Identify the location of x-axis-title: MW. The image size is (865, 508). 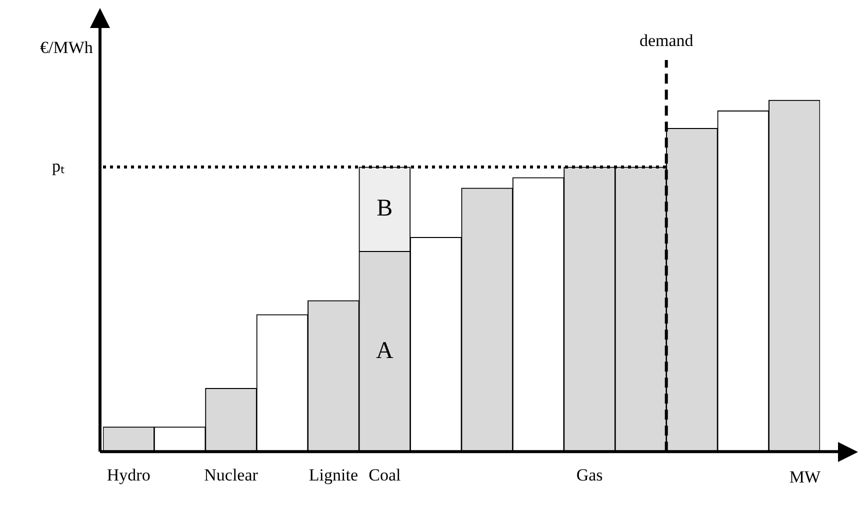
(805, 477).